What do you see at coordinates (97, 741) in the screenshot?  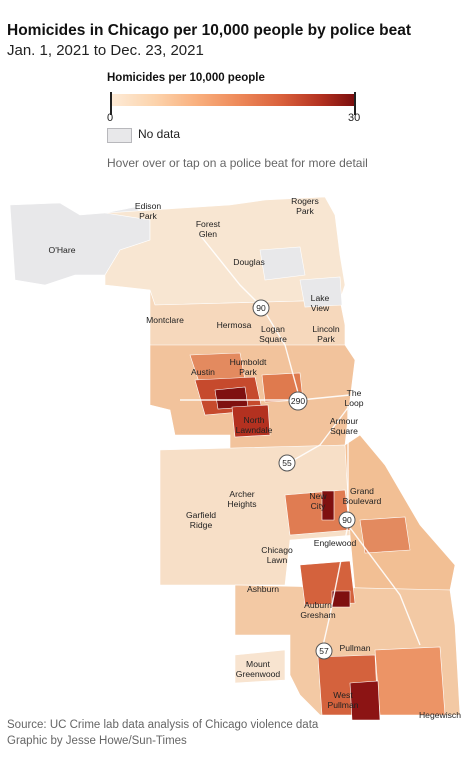 I see `credit-line: Graphic by Jesse Howe/Sun-Times` at bounding box center [97, 741].